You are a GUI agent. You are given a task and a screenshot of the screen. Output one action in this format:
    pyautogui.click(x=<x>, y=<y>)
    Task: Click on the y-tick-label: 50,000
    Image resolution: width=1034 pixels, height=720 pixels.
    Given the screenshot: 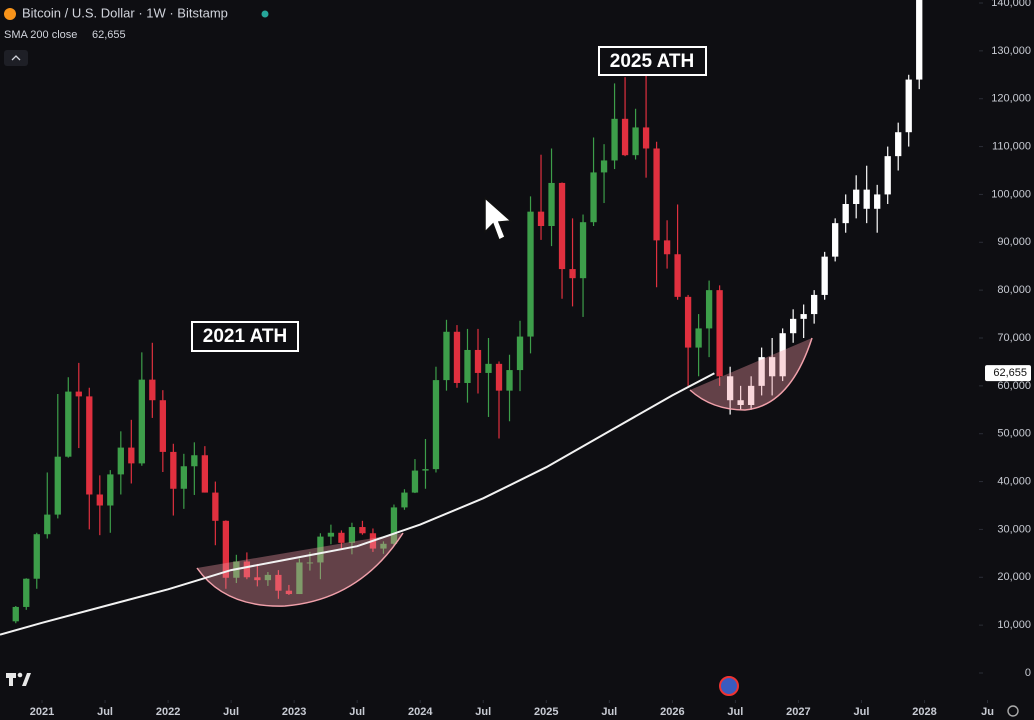 What is the action you would take?
    pyautogui.click(x=1014, y=434)
    